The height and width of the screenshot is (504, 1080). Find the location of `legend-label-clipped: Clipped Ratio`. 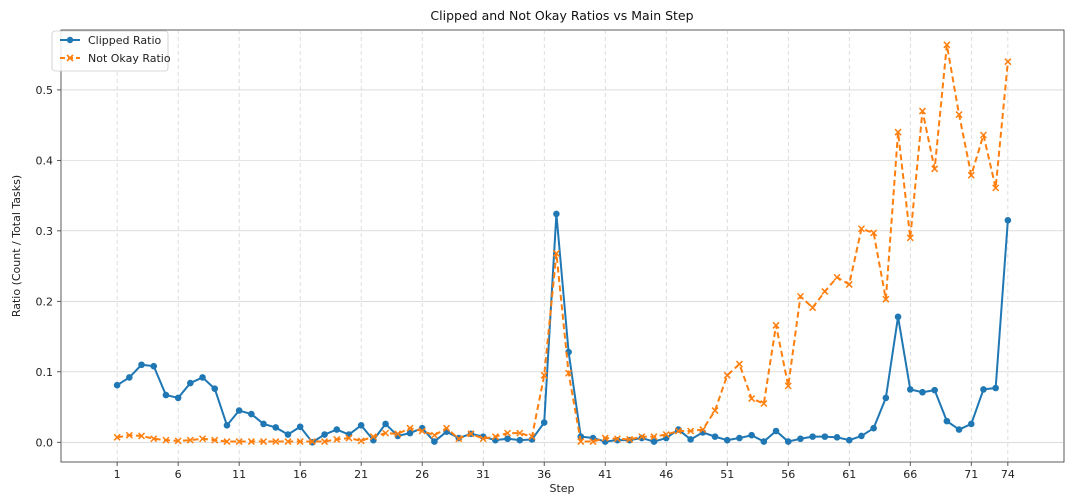

legend-label-clipped: Clipped Ratio is located at coordinates (125, 40).